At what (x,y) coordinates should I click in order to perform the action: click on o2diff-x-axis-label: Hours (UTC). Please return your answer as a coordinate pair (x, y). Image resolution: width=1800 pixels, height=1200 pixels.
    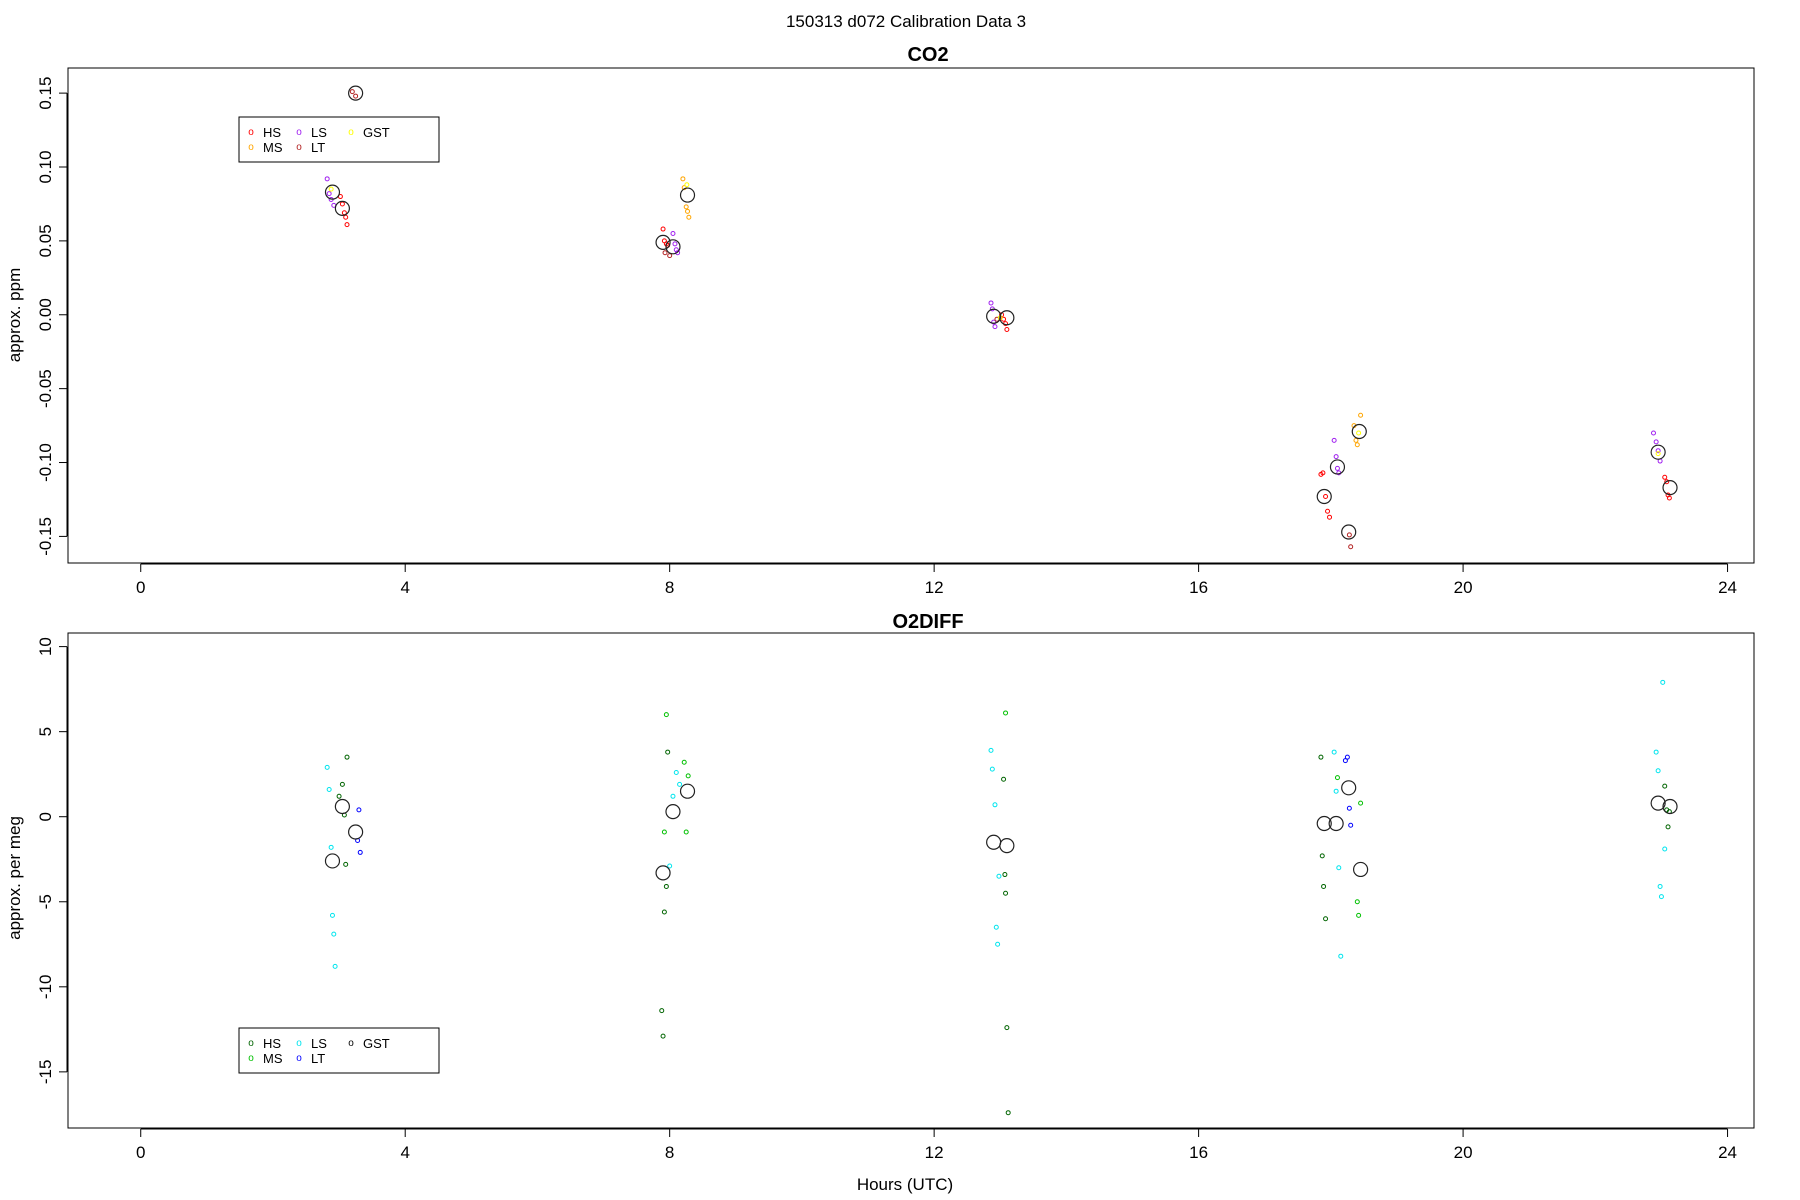
    Looking at the image, I should click on (905, 1184).